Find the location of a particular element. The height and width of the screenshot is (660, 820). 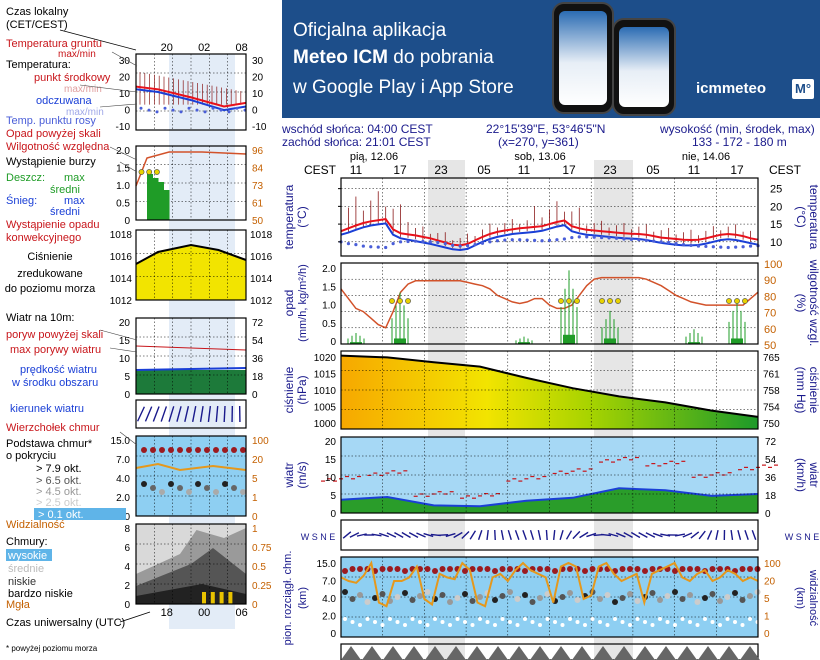

wind-axis-unit-right: (km/h) is located at coordinates (801, 475).